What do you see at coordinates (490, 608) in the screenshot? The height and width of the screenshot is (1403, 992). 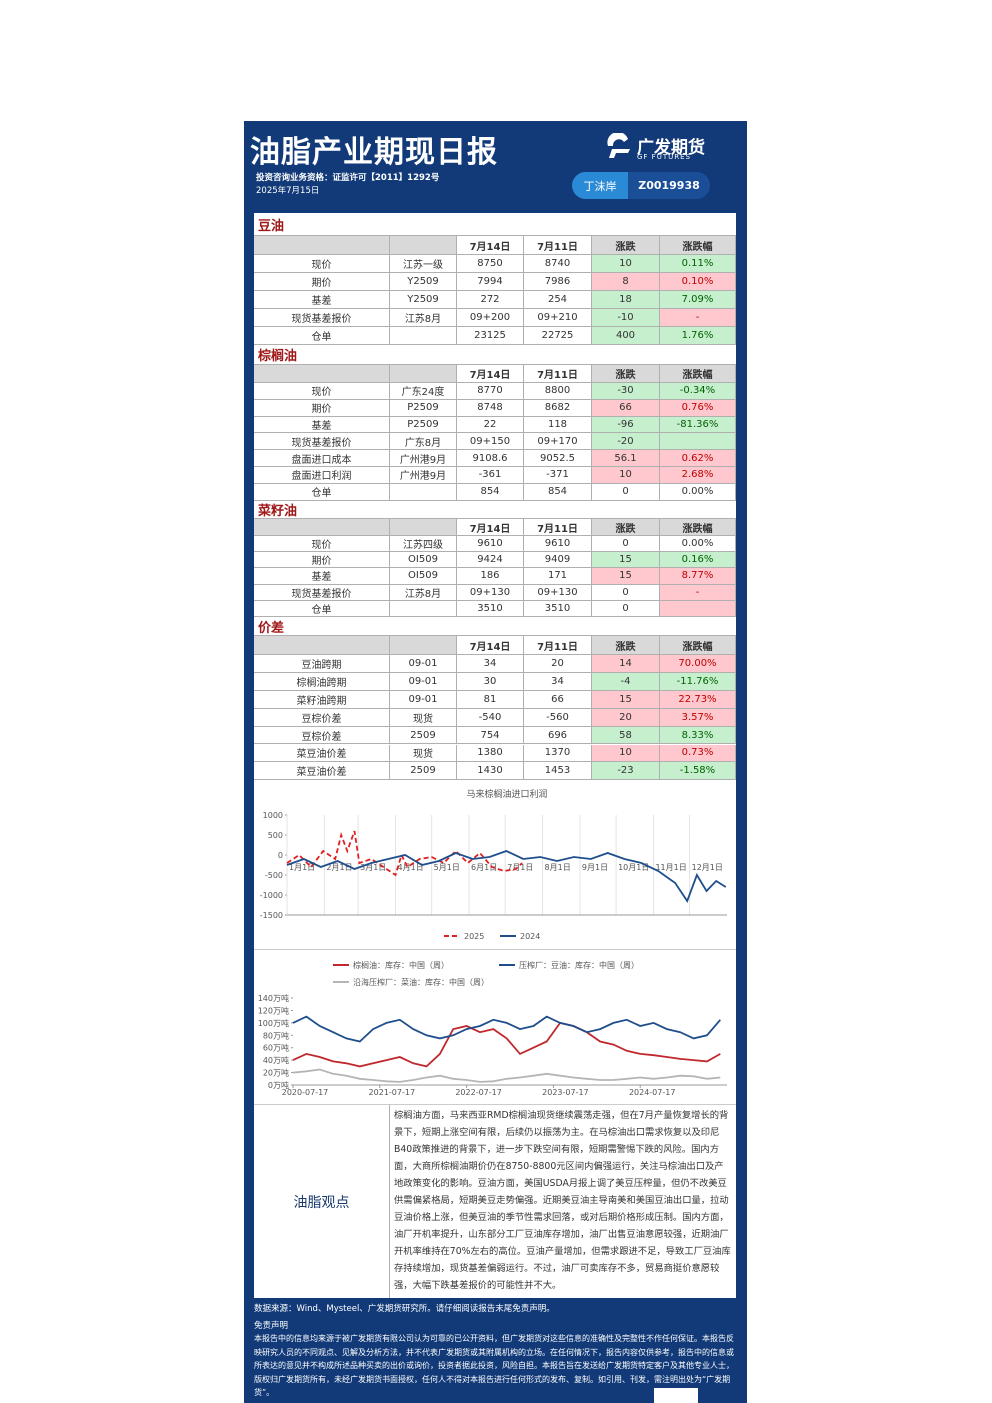 I see `table-cell: 3510` at bounding box center [490, 608].